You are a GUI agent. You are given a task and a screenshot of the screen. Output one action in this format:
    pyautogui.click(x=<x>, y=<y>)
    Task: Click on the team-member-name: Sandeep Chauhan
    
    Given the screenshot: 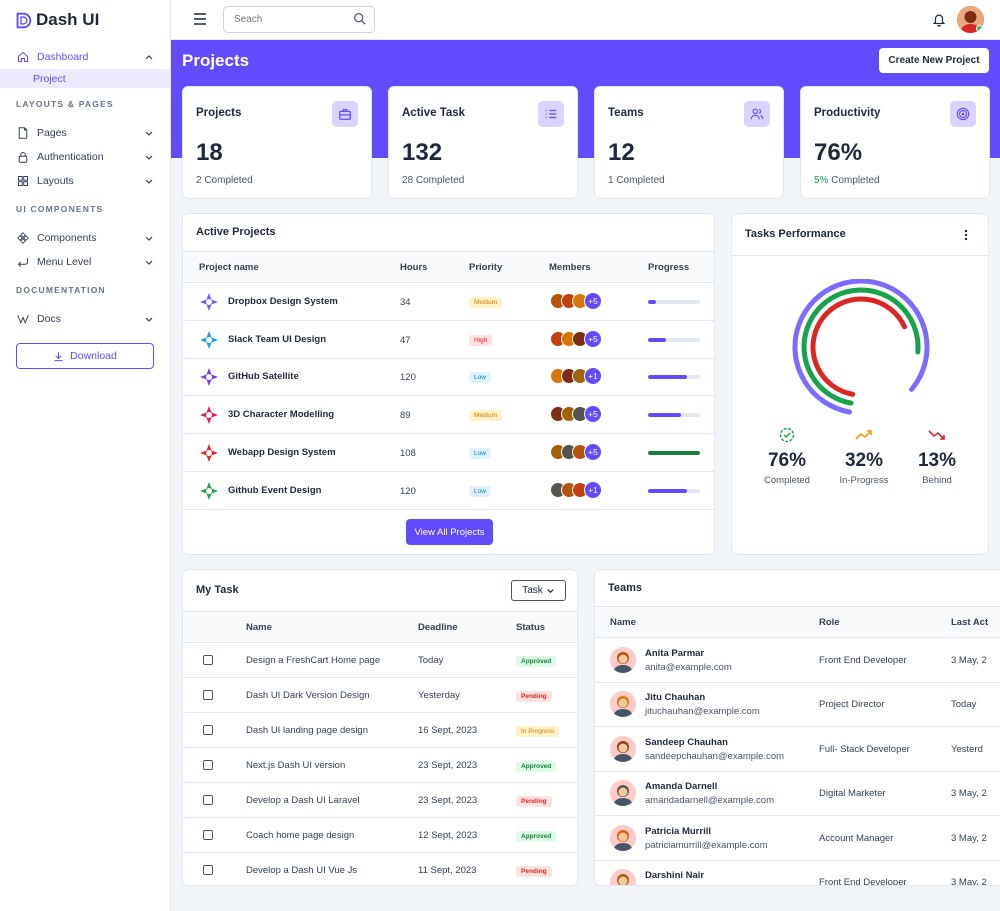 What is the action you would take?
    pyautogui.click(x=686, y=742)
    